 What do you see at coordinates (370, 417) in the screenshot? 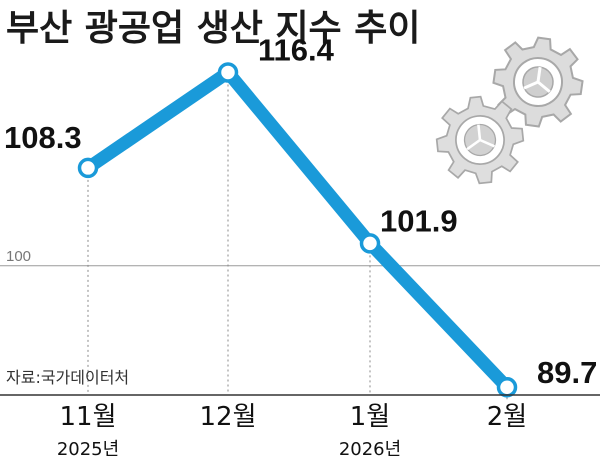
I see `x-tick-label: 1월` at bounding box center [370, 417].